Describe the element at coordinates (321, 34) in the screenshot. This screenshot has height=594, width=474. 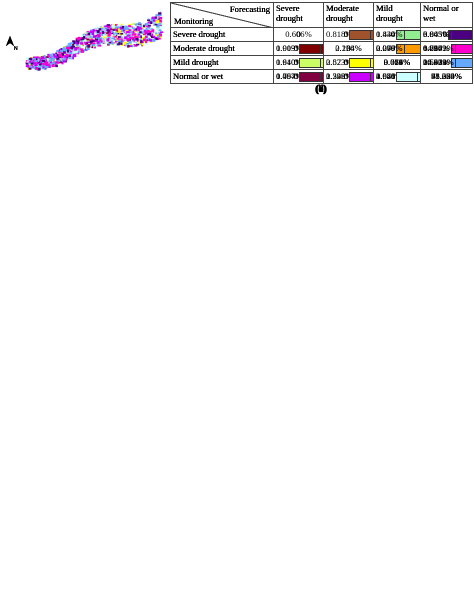
I see `table-row: Severe drought 0 0 0.434% 6.805%` at that location.